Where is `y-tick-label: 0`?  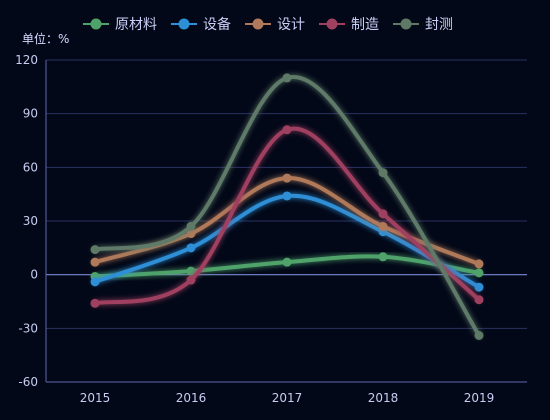 y-tick-label: 0 is located at coordinates (34, 275).